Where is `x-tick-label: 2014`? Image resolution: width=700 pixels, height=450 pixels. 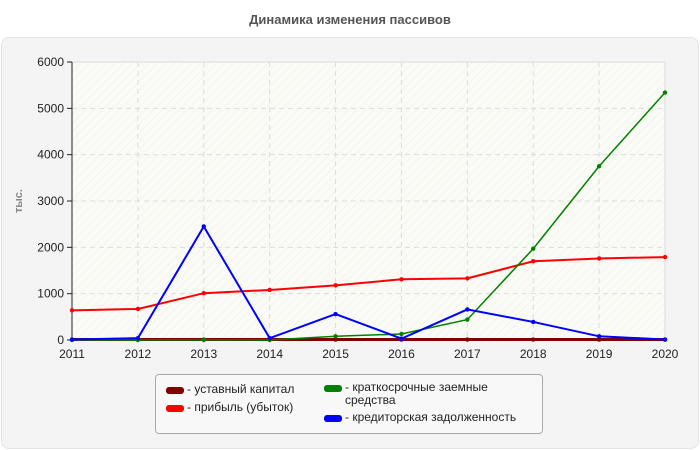 x-tick-label: 2014 is located at coordinates (269, 354).